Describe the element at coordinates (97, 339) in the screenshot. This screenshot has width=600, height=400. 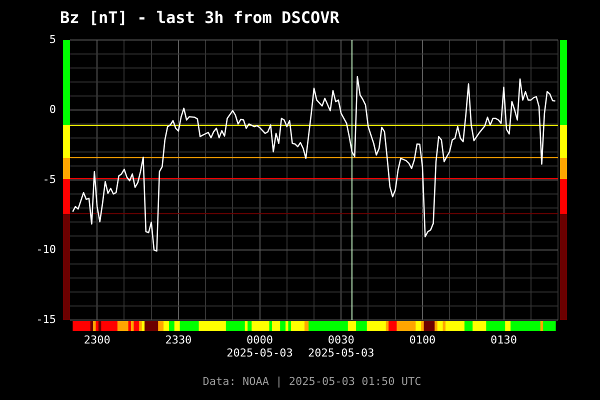
I see `x-tick-label: 2300` at that location.